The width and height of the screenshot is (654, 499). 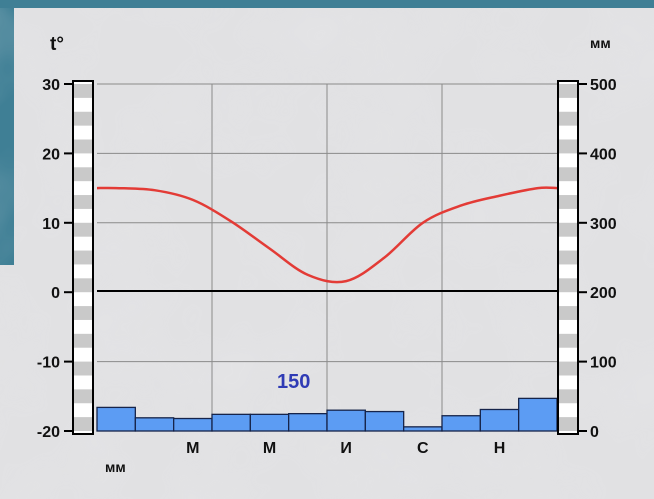 I want to click on right-tick-label: 0, so click(x=594, y=432).